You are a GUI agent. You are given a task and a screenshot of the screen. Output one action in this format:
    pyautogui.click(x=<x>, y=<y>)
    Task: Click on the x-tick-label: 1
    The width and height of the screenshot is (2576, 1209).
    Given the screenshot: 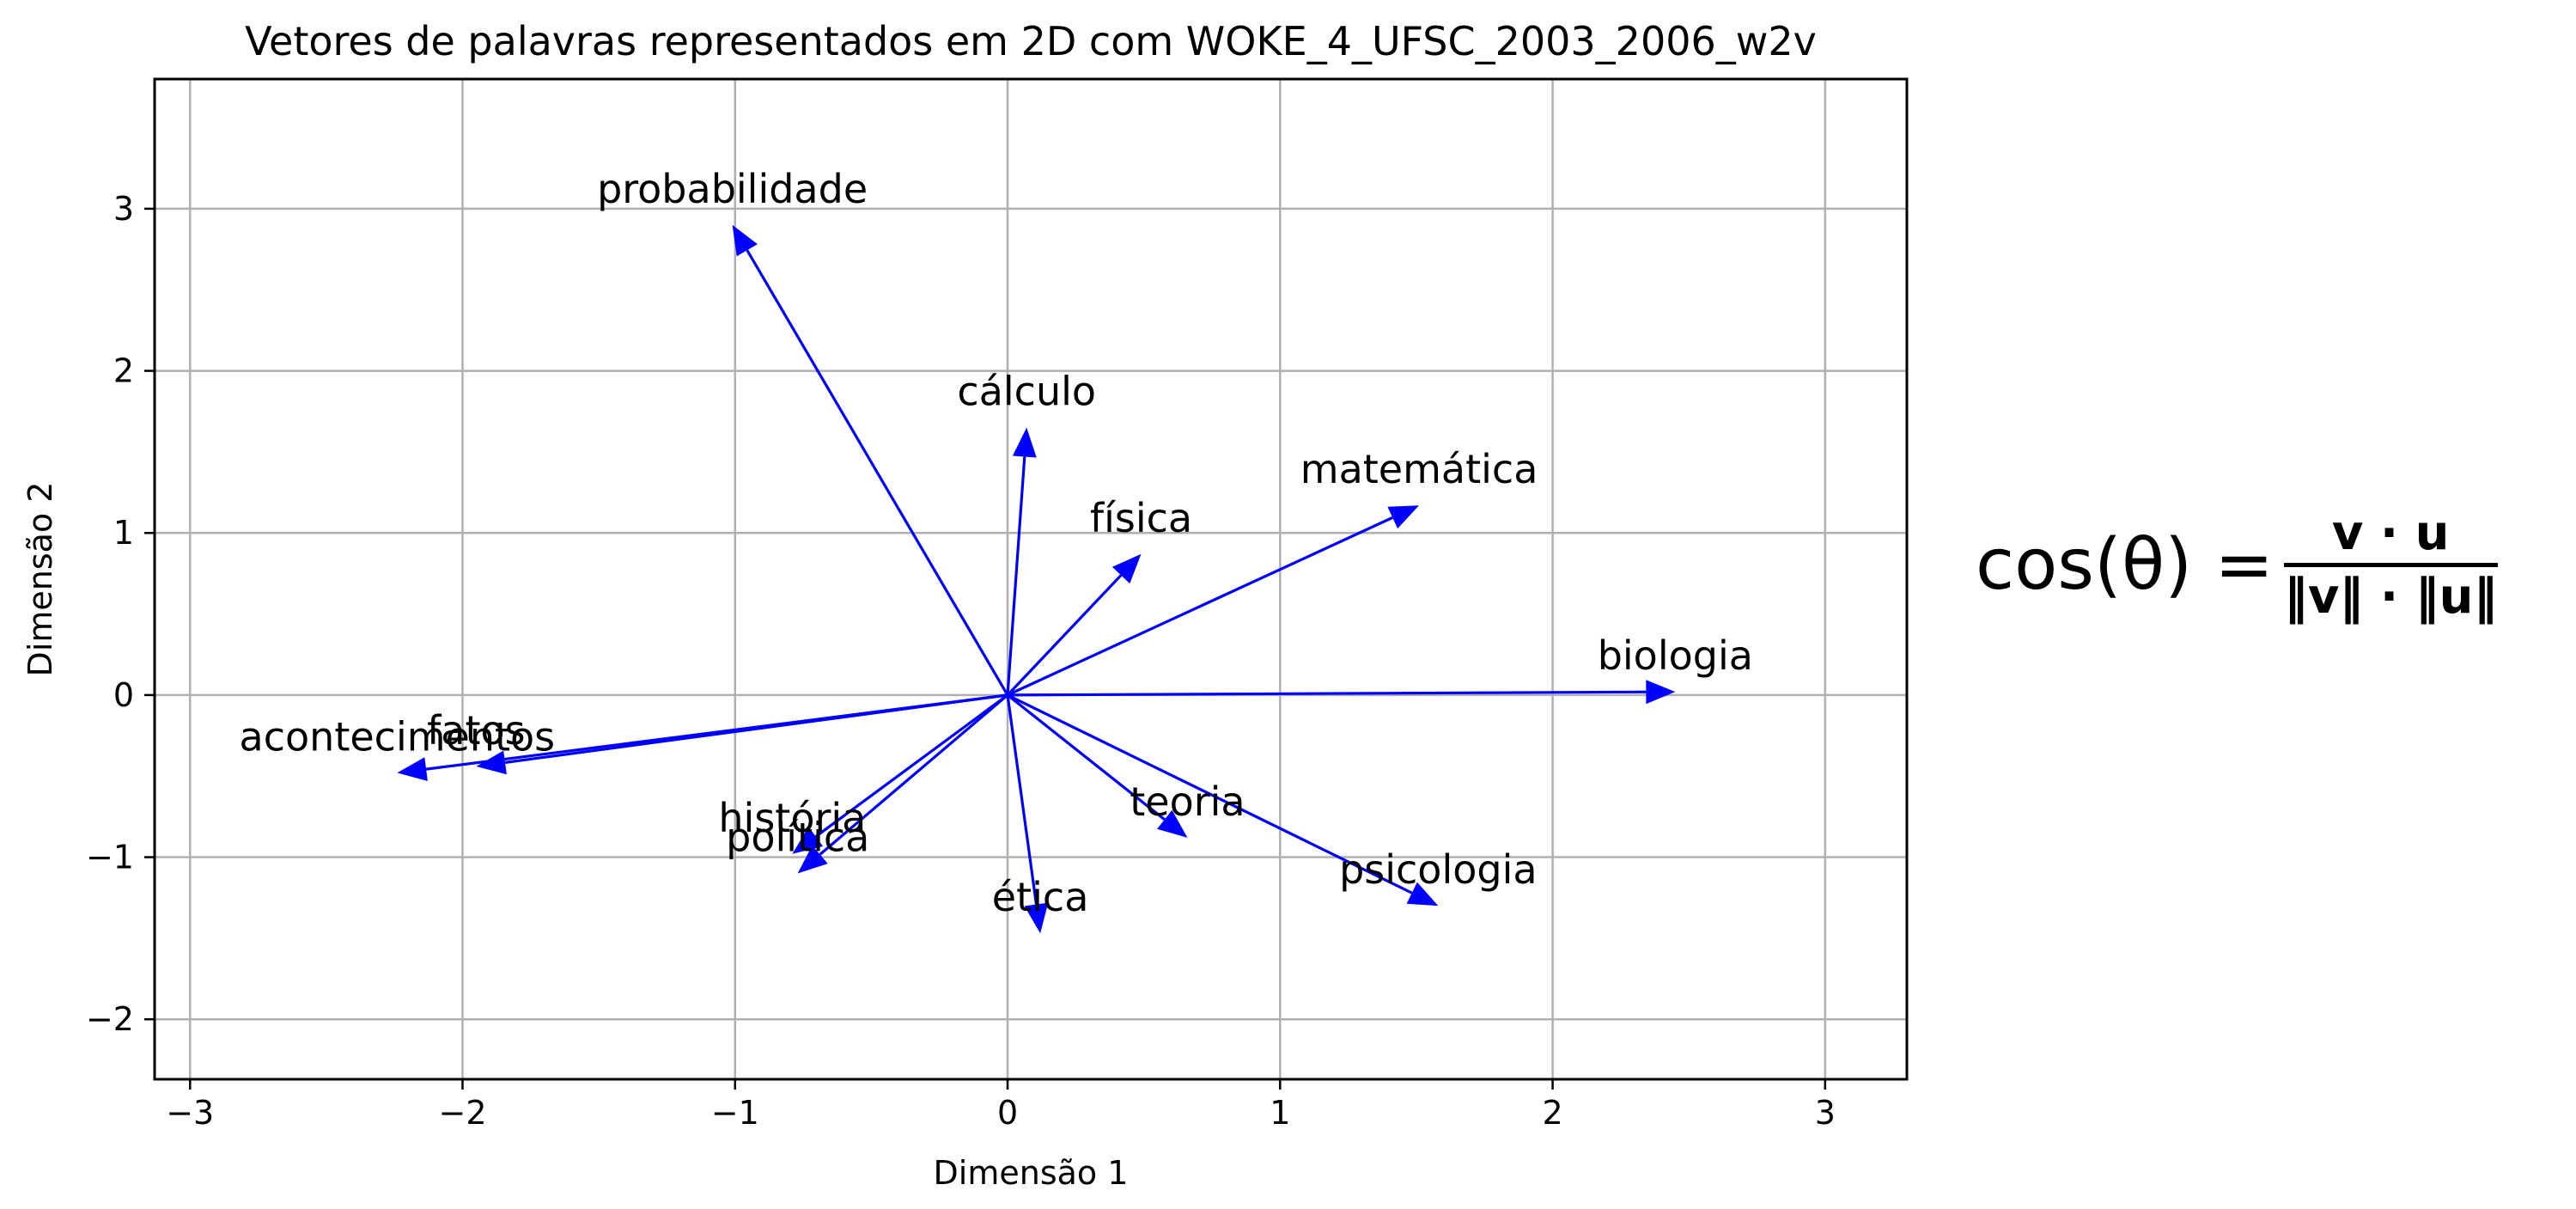 What is the action you would take?
    pyautogui.click(x=1280, y=1113)
    